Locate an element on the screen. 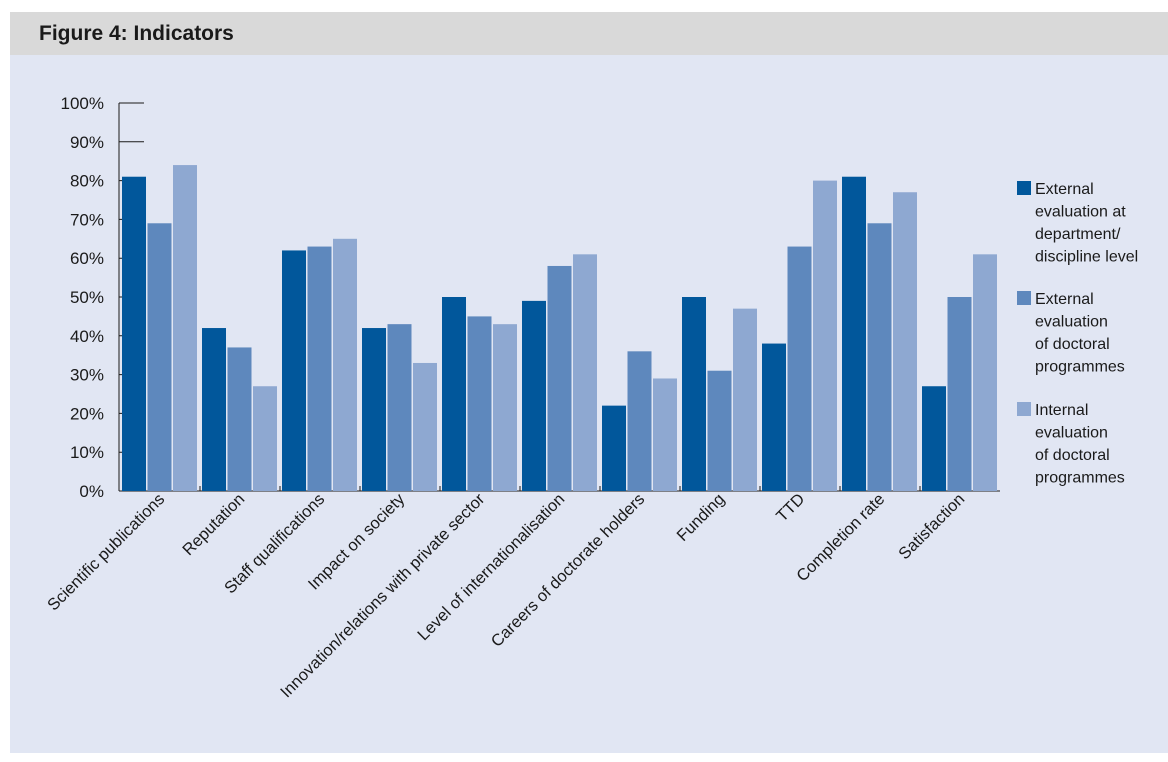 This screenshot has height=762, width=1168. y-tick-label: 90% is located at coordinates (87, 142).